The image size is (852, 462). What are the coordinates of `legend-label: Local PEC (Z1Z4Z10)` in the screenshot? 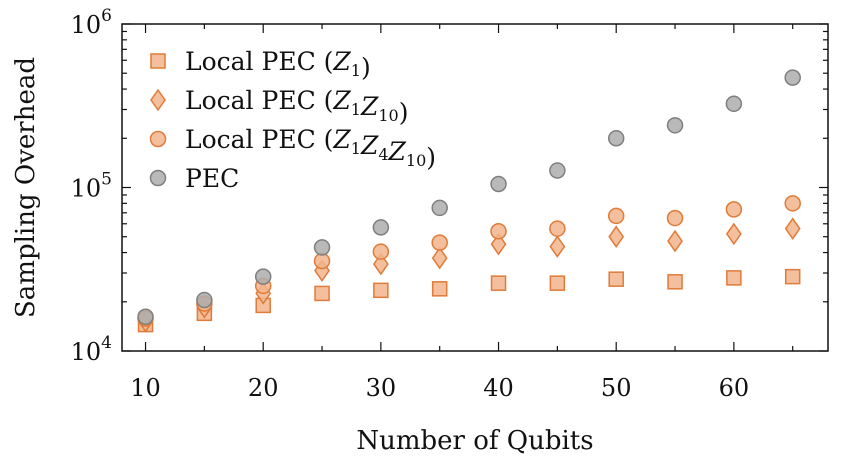 It's located at (310, 148).